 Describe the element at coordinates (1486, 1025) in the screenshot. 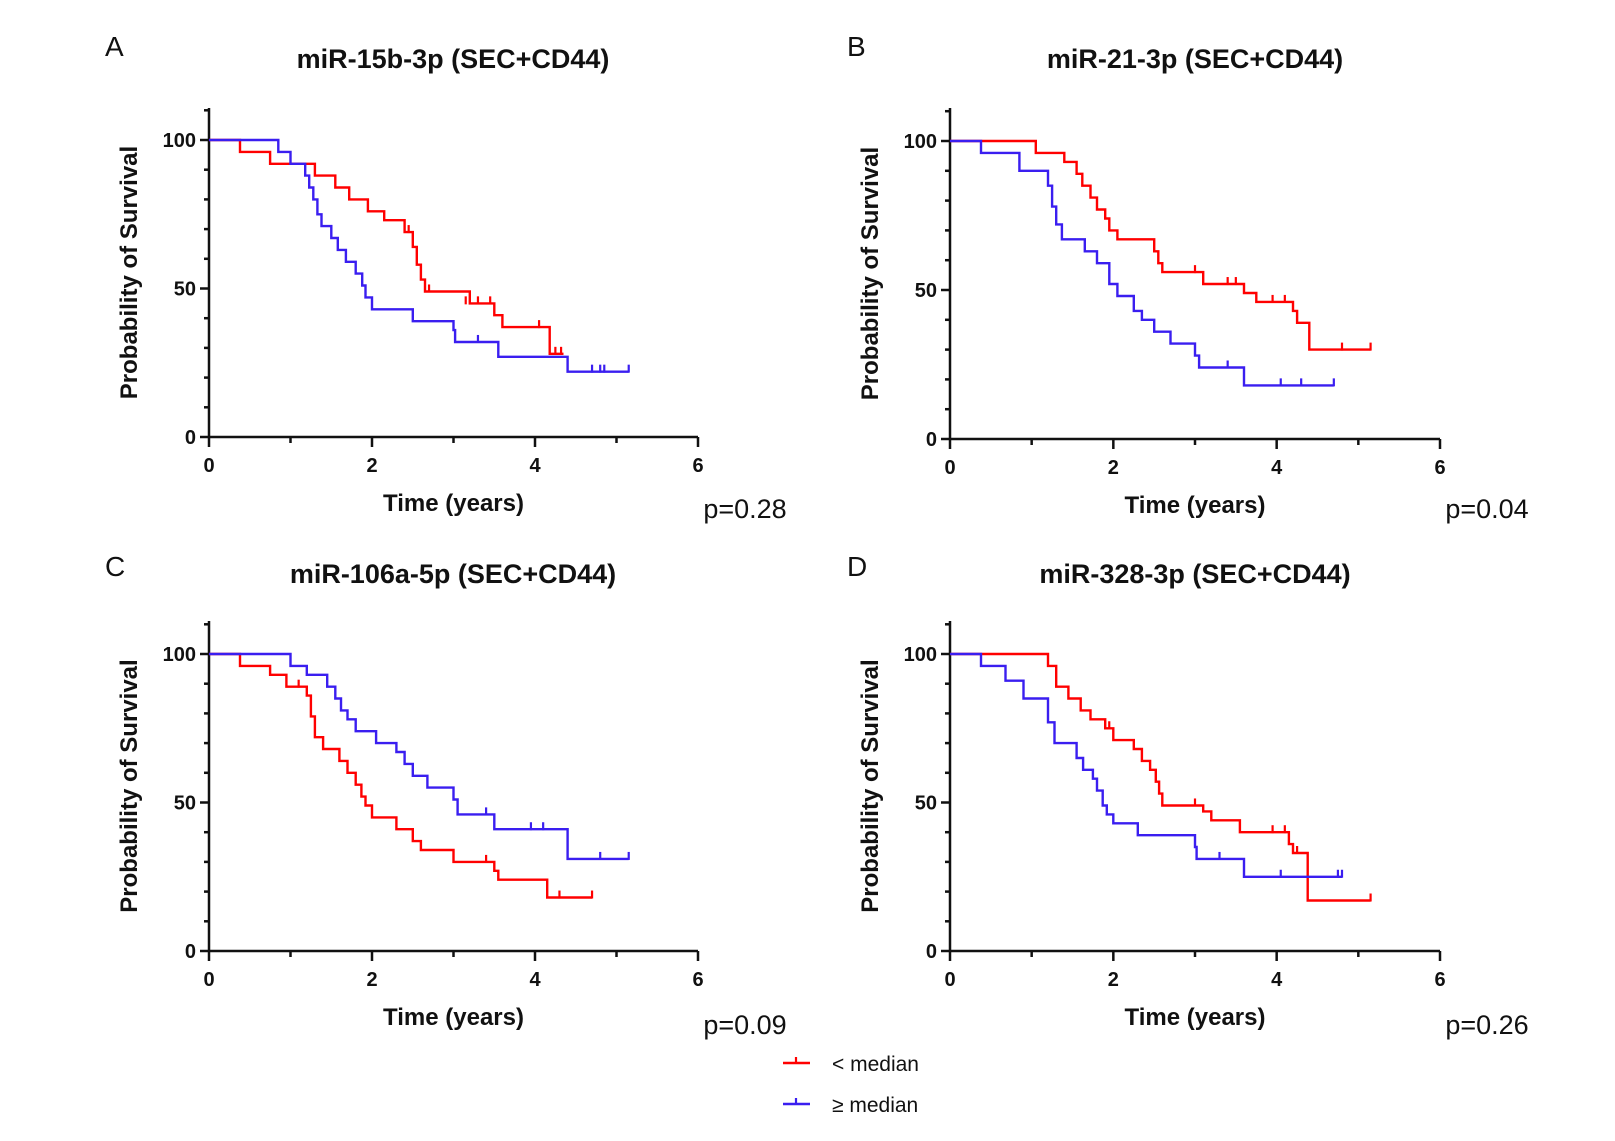

I see `p-value: p=0.26` at that location.